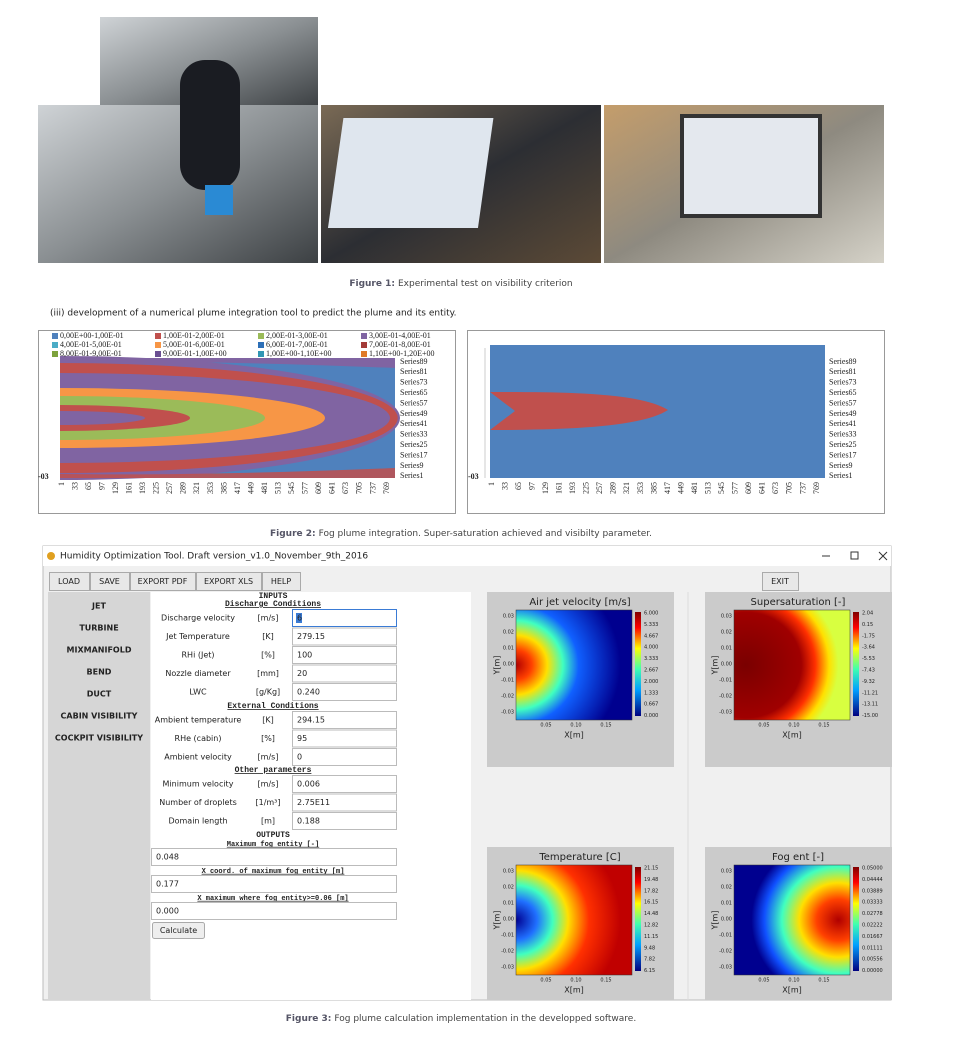  I want to click on toolbar-button-label: LOAD, so click(69, 581).